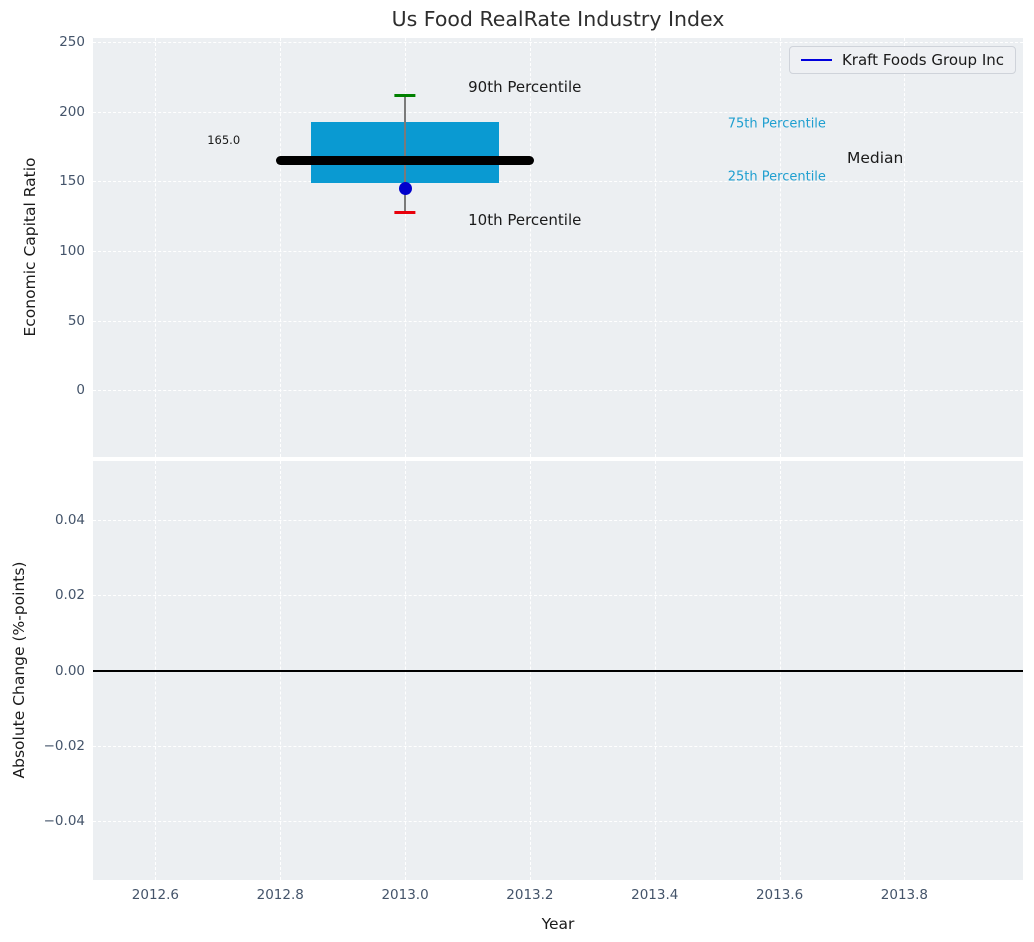  I want to click on x-tick-label: 2013.4, so click(655, 895).